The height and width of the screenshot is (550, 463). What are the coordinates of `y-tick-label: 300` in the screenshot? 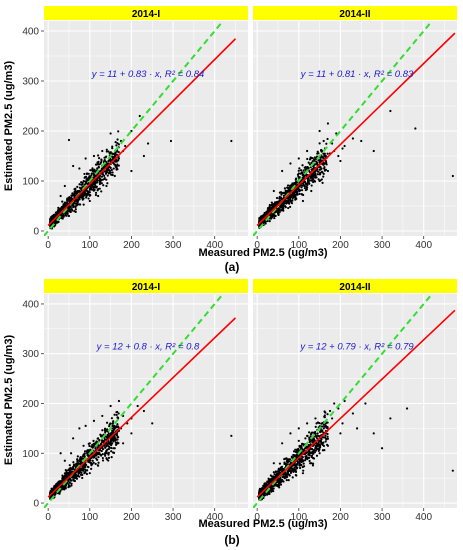 It's located at (30, 82).